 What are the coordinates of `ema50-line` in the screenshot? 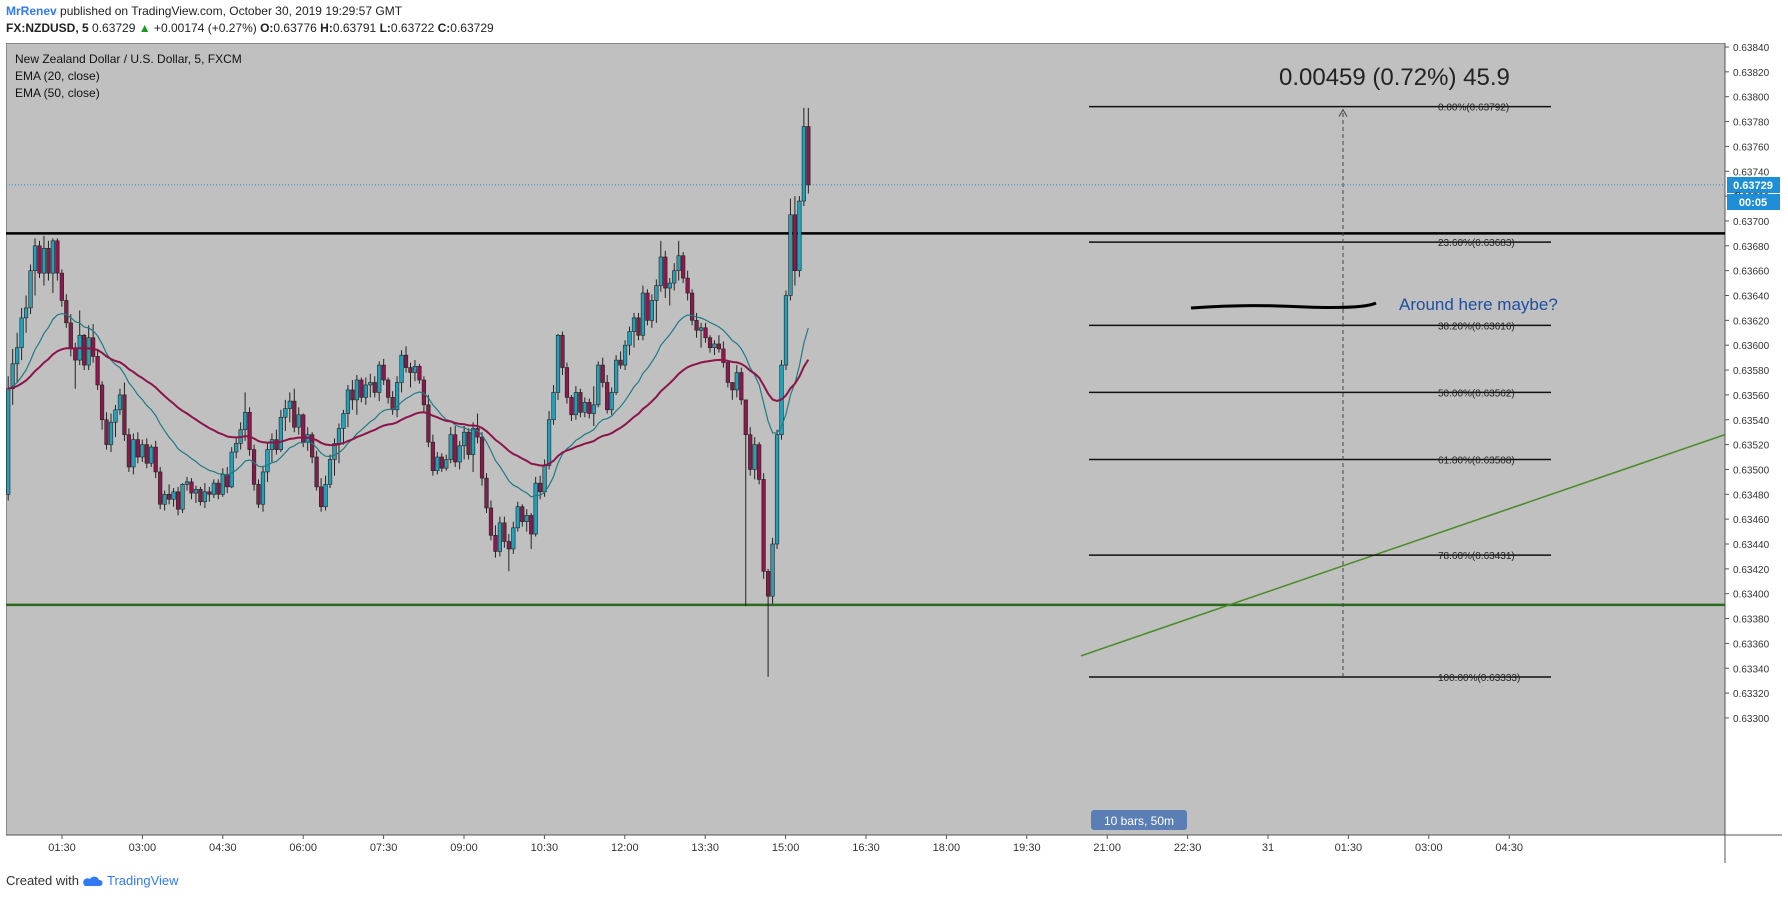 It's located at (408, 407).